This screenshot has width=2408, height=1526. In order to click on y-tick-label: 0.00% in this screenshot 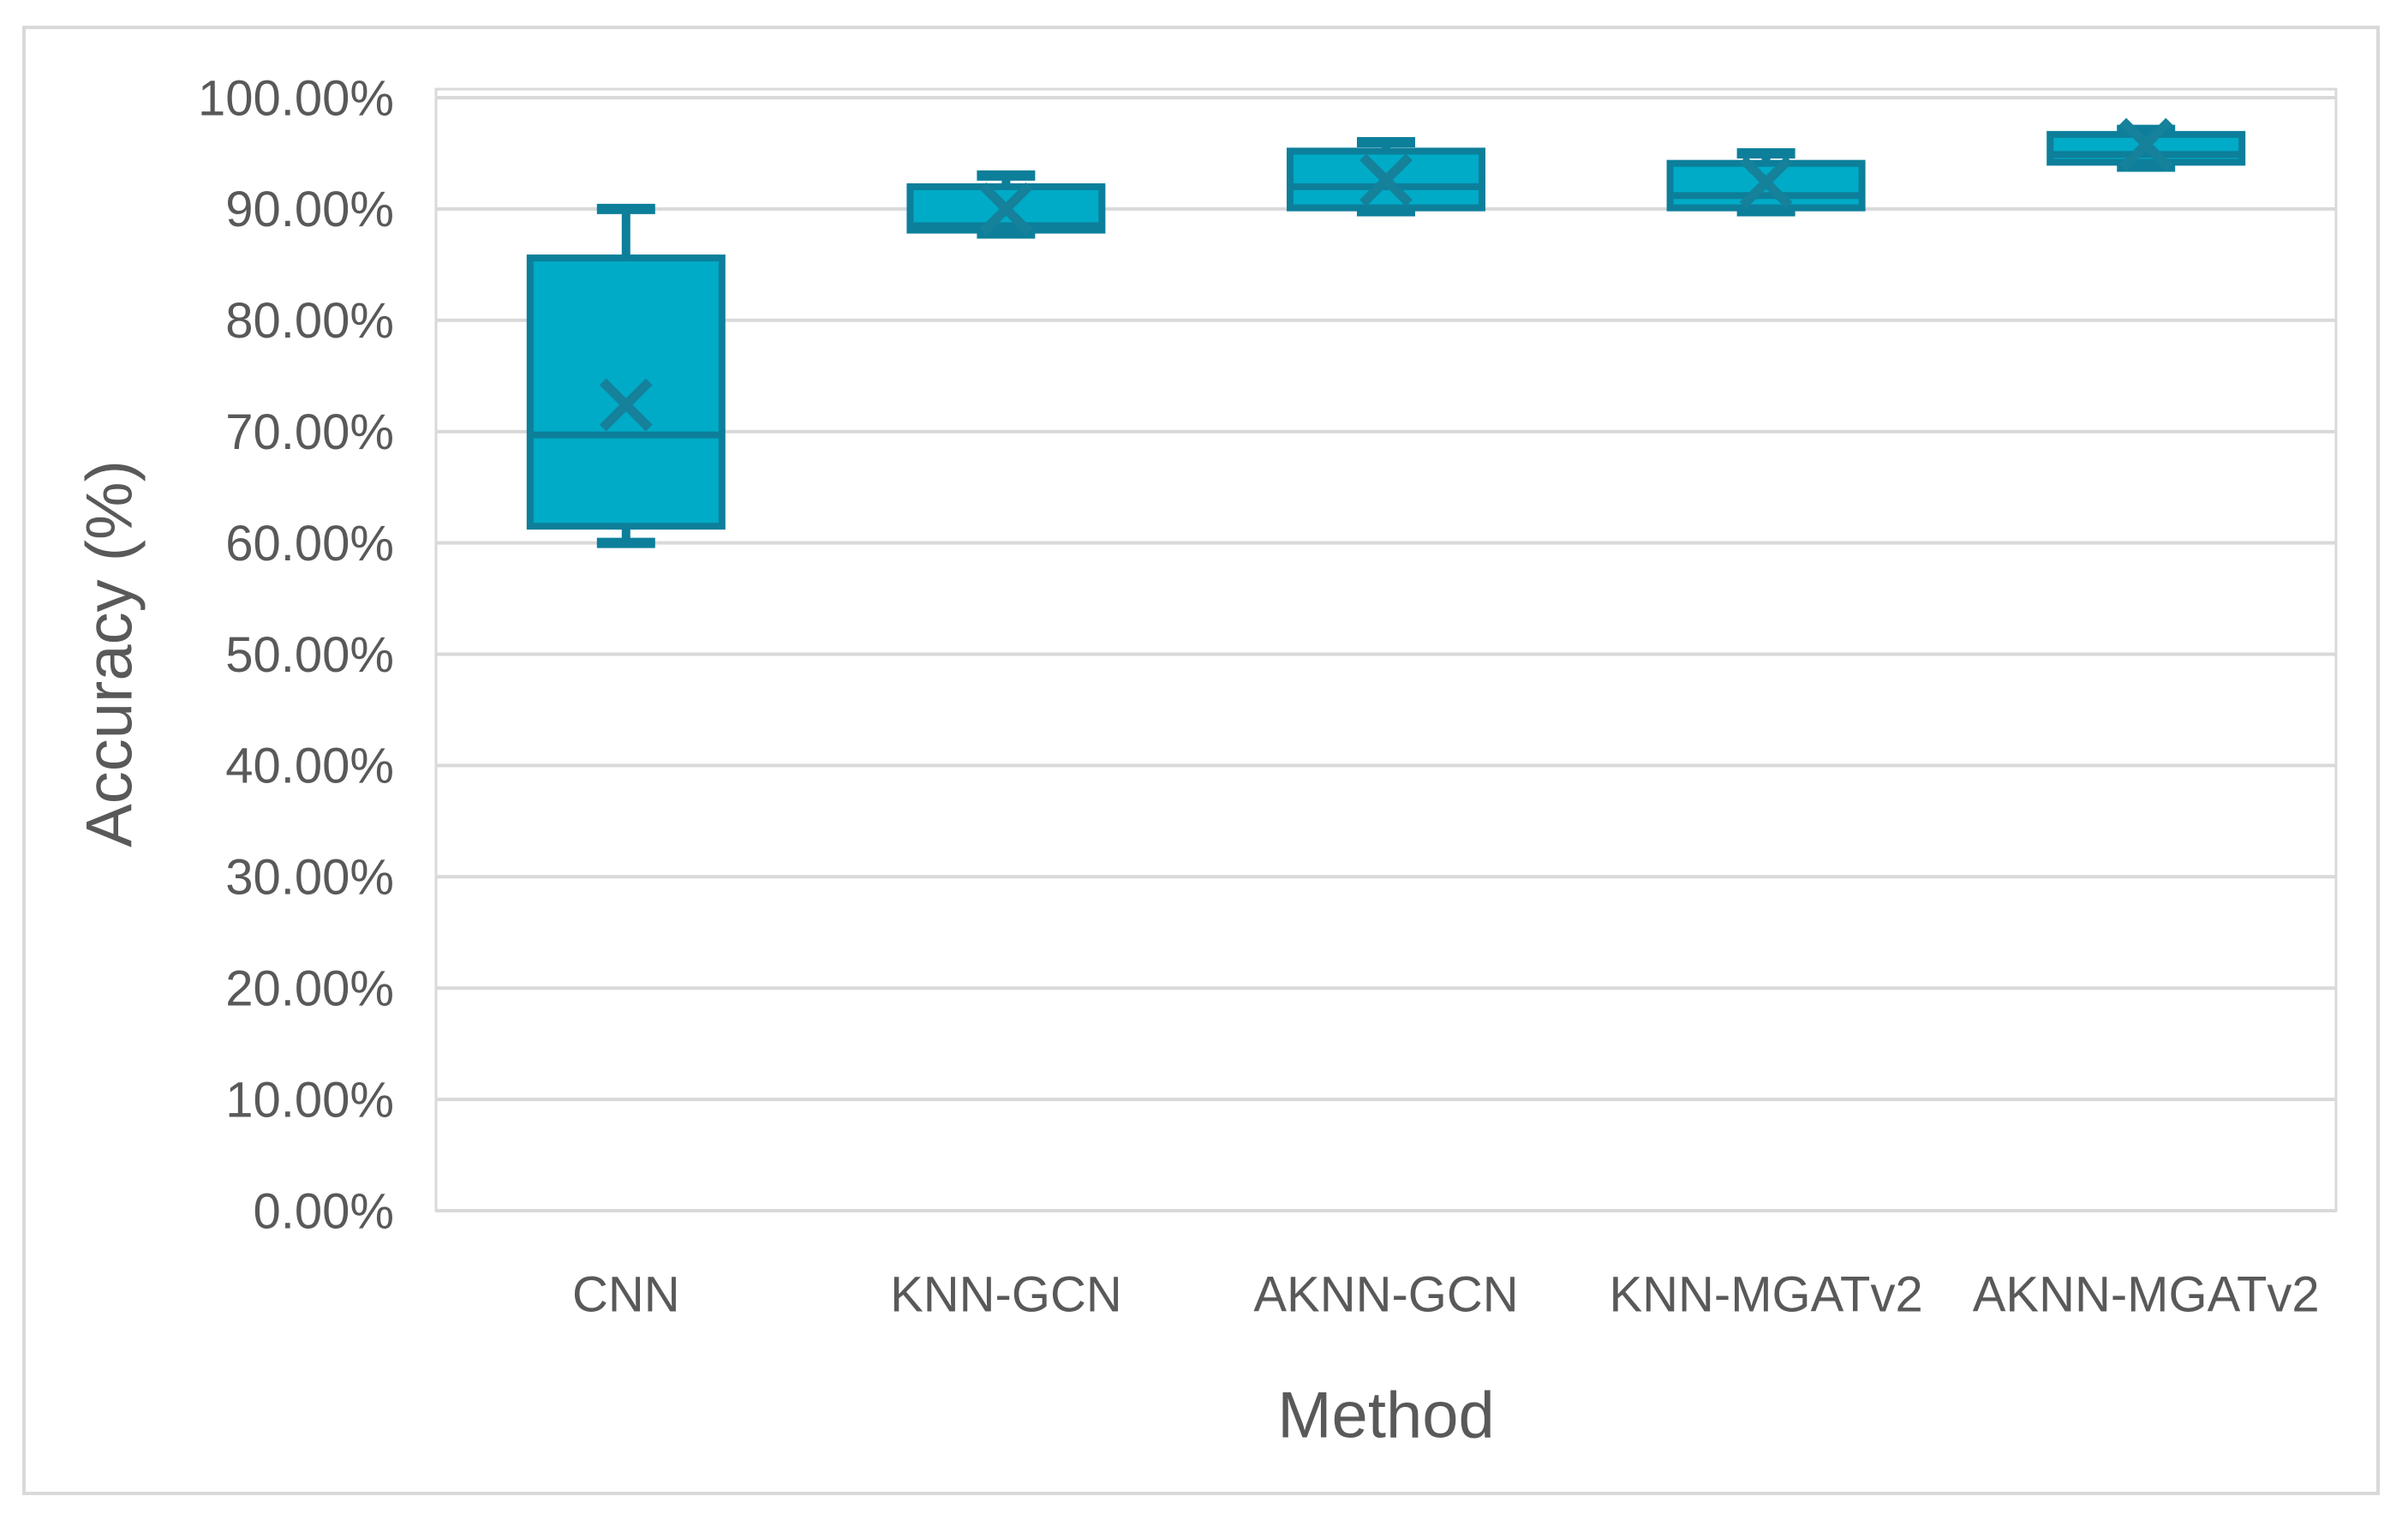, I will do `click(324, 1211)`.